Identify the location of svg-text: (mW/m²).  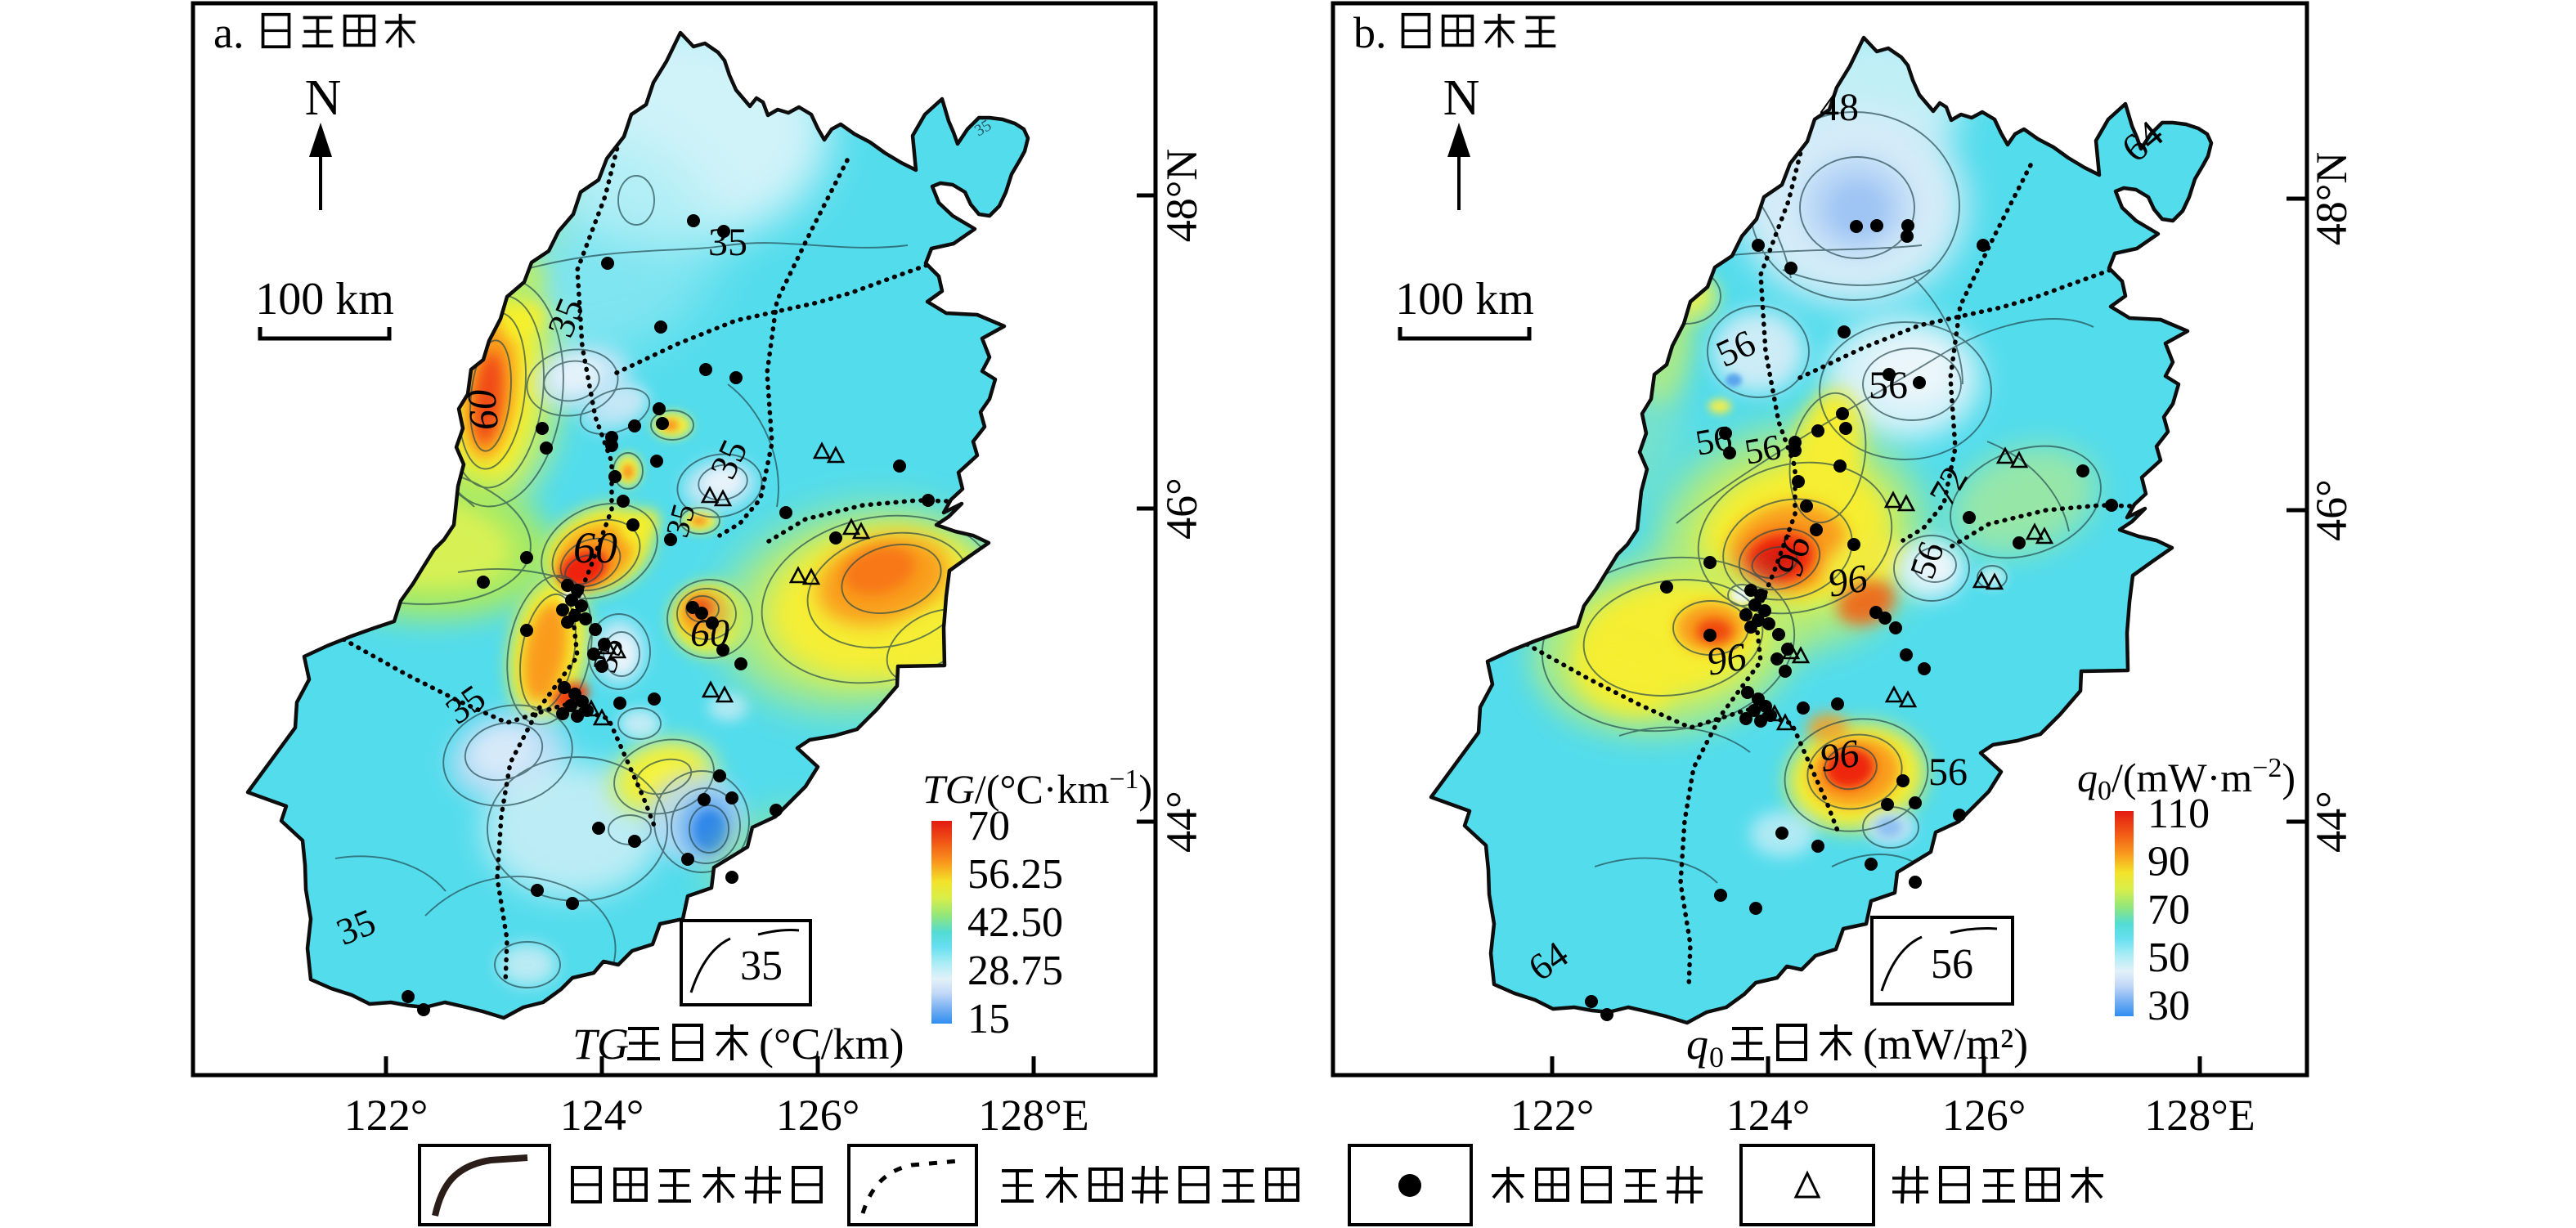
(1945, 1045).